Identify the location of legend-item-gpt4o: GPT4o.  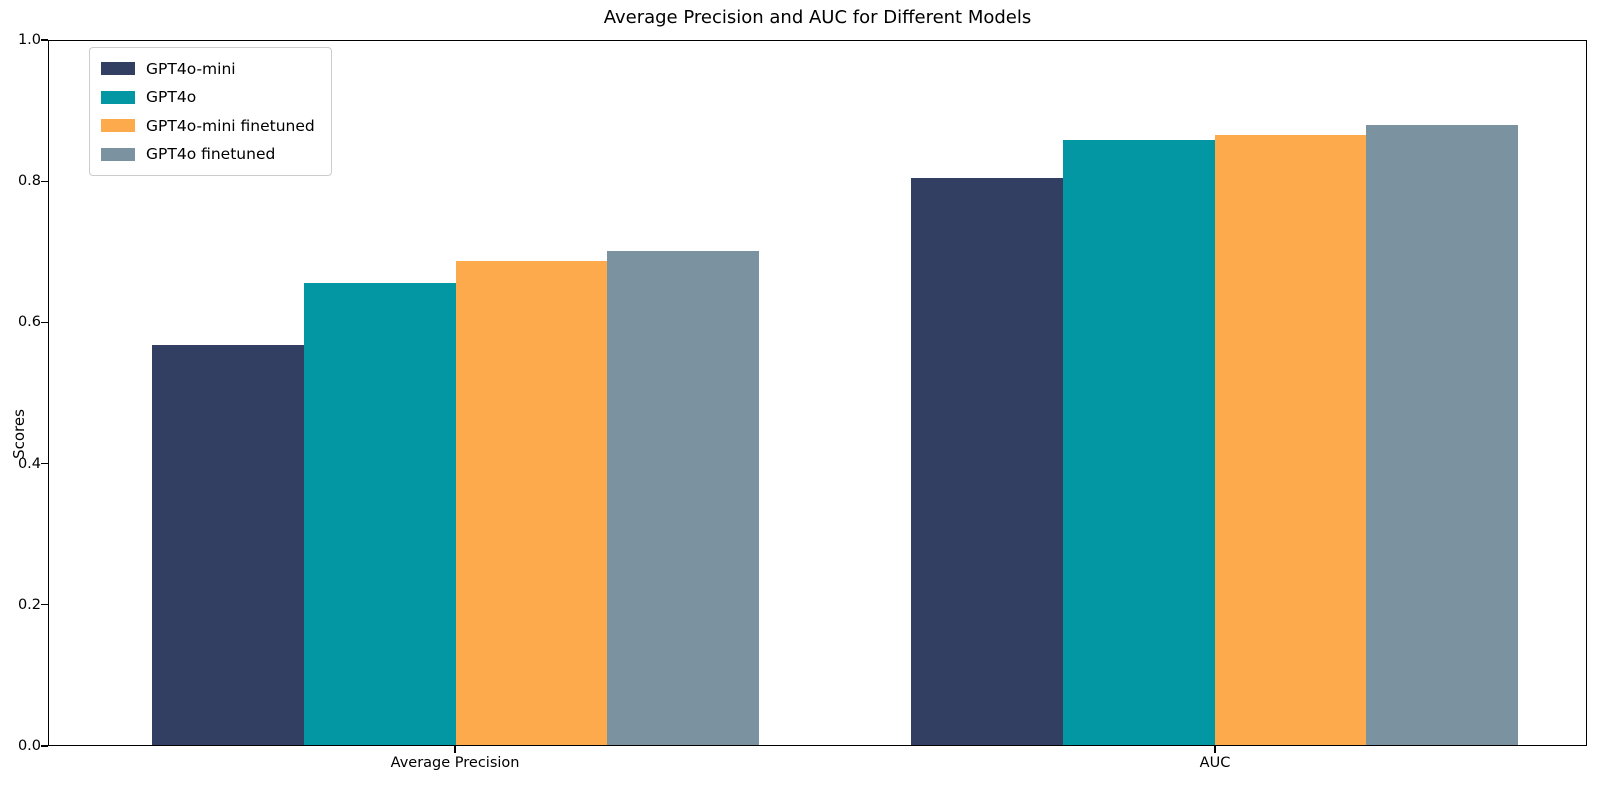
(208, 97).